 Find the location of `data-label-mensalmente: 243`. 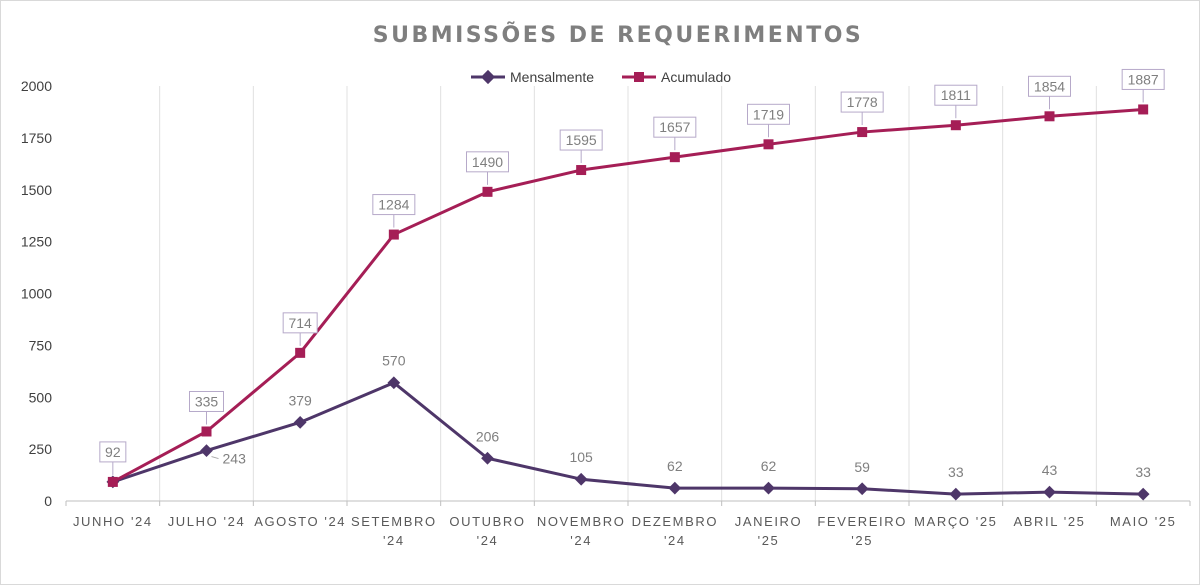

data-label-mensalmente: 243 is located at coordinates (235, 459).